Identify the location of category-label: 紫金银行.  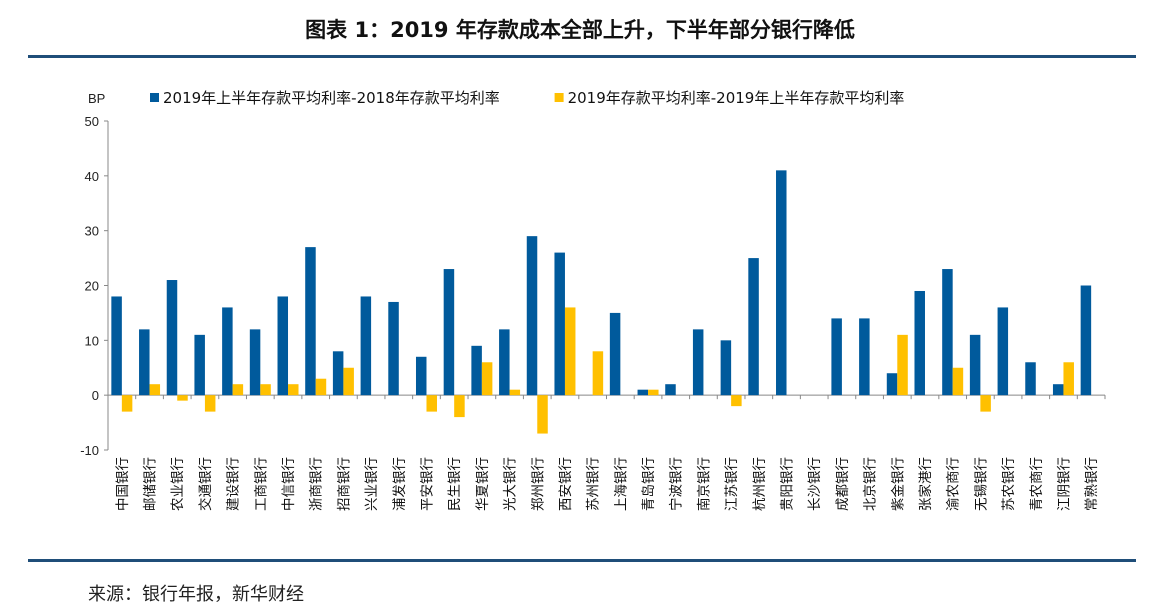
(898, 484).